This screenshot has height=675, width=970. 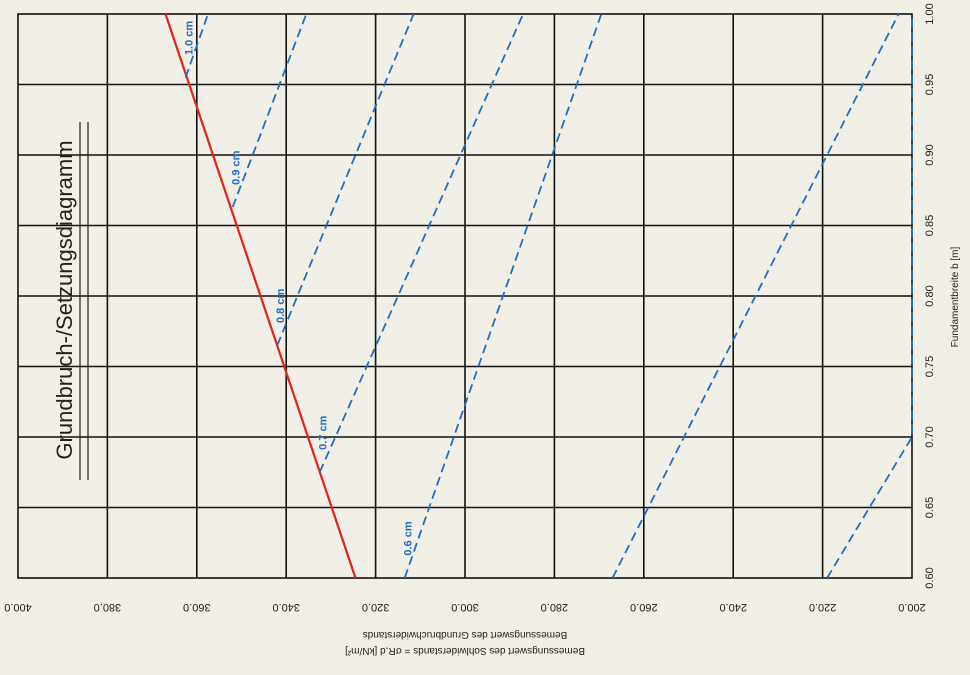 I want to click on y-tick-label: 280.0, so click(x=555, y=607).